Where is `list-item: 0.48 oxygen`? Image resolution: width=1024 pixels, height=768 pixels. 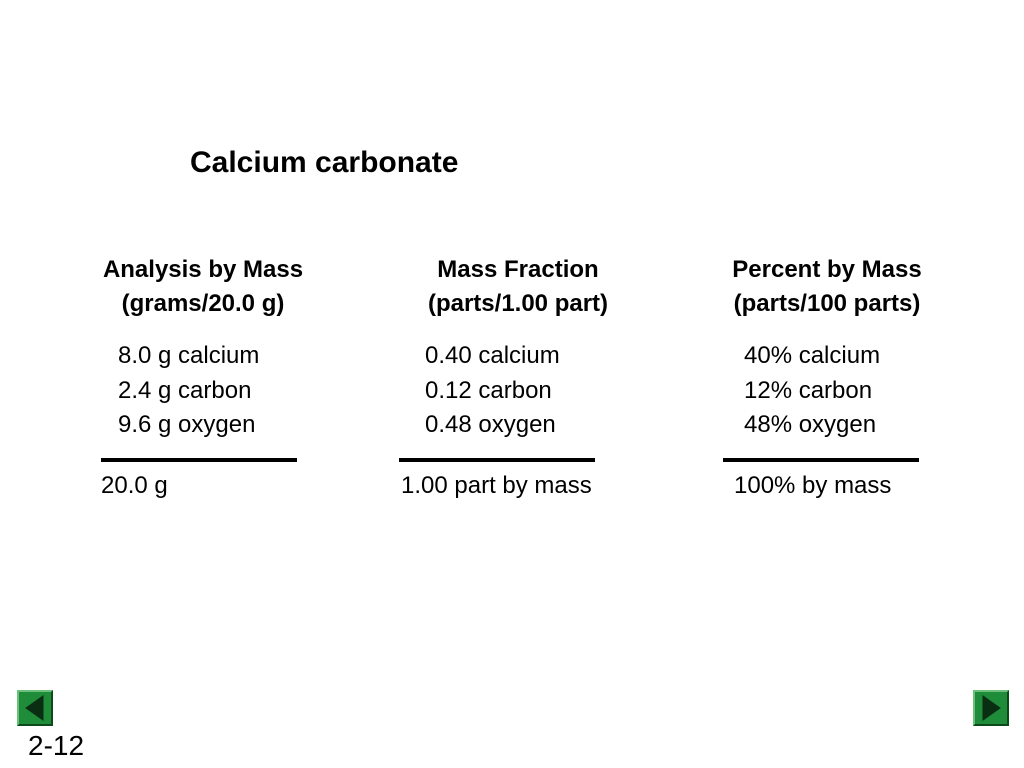
list-item: 0.48 oxygen is located at coordinates (490, 424).